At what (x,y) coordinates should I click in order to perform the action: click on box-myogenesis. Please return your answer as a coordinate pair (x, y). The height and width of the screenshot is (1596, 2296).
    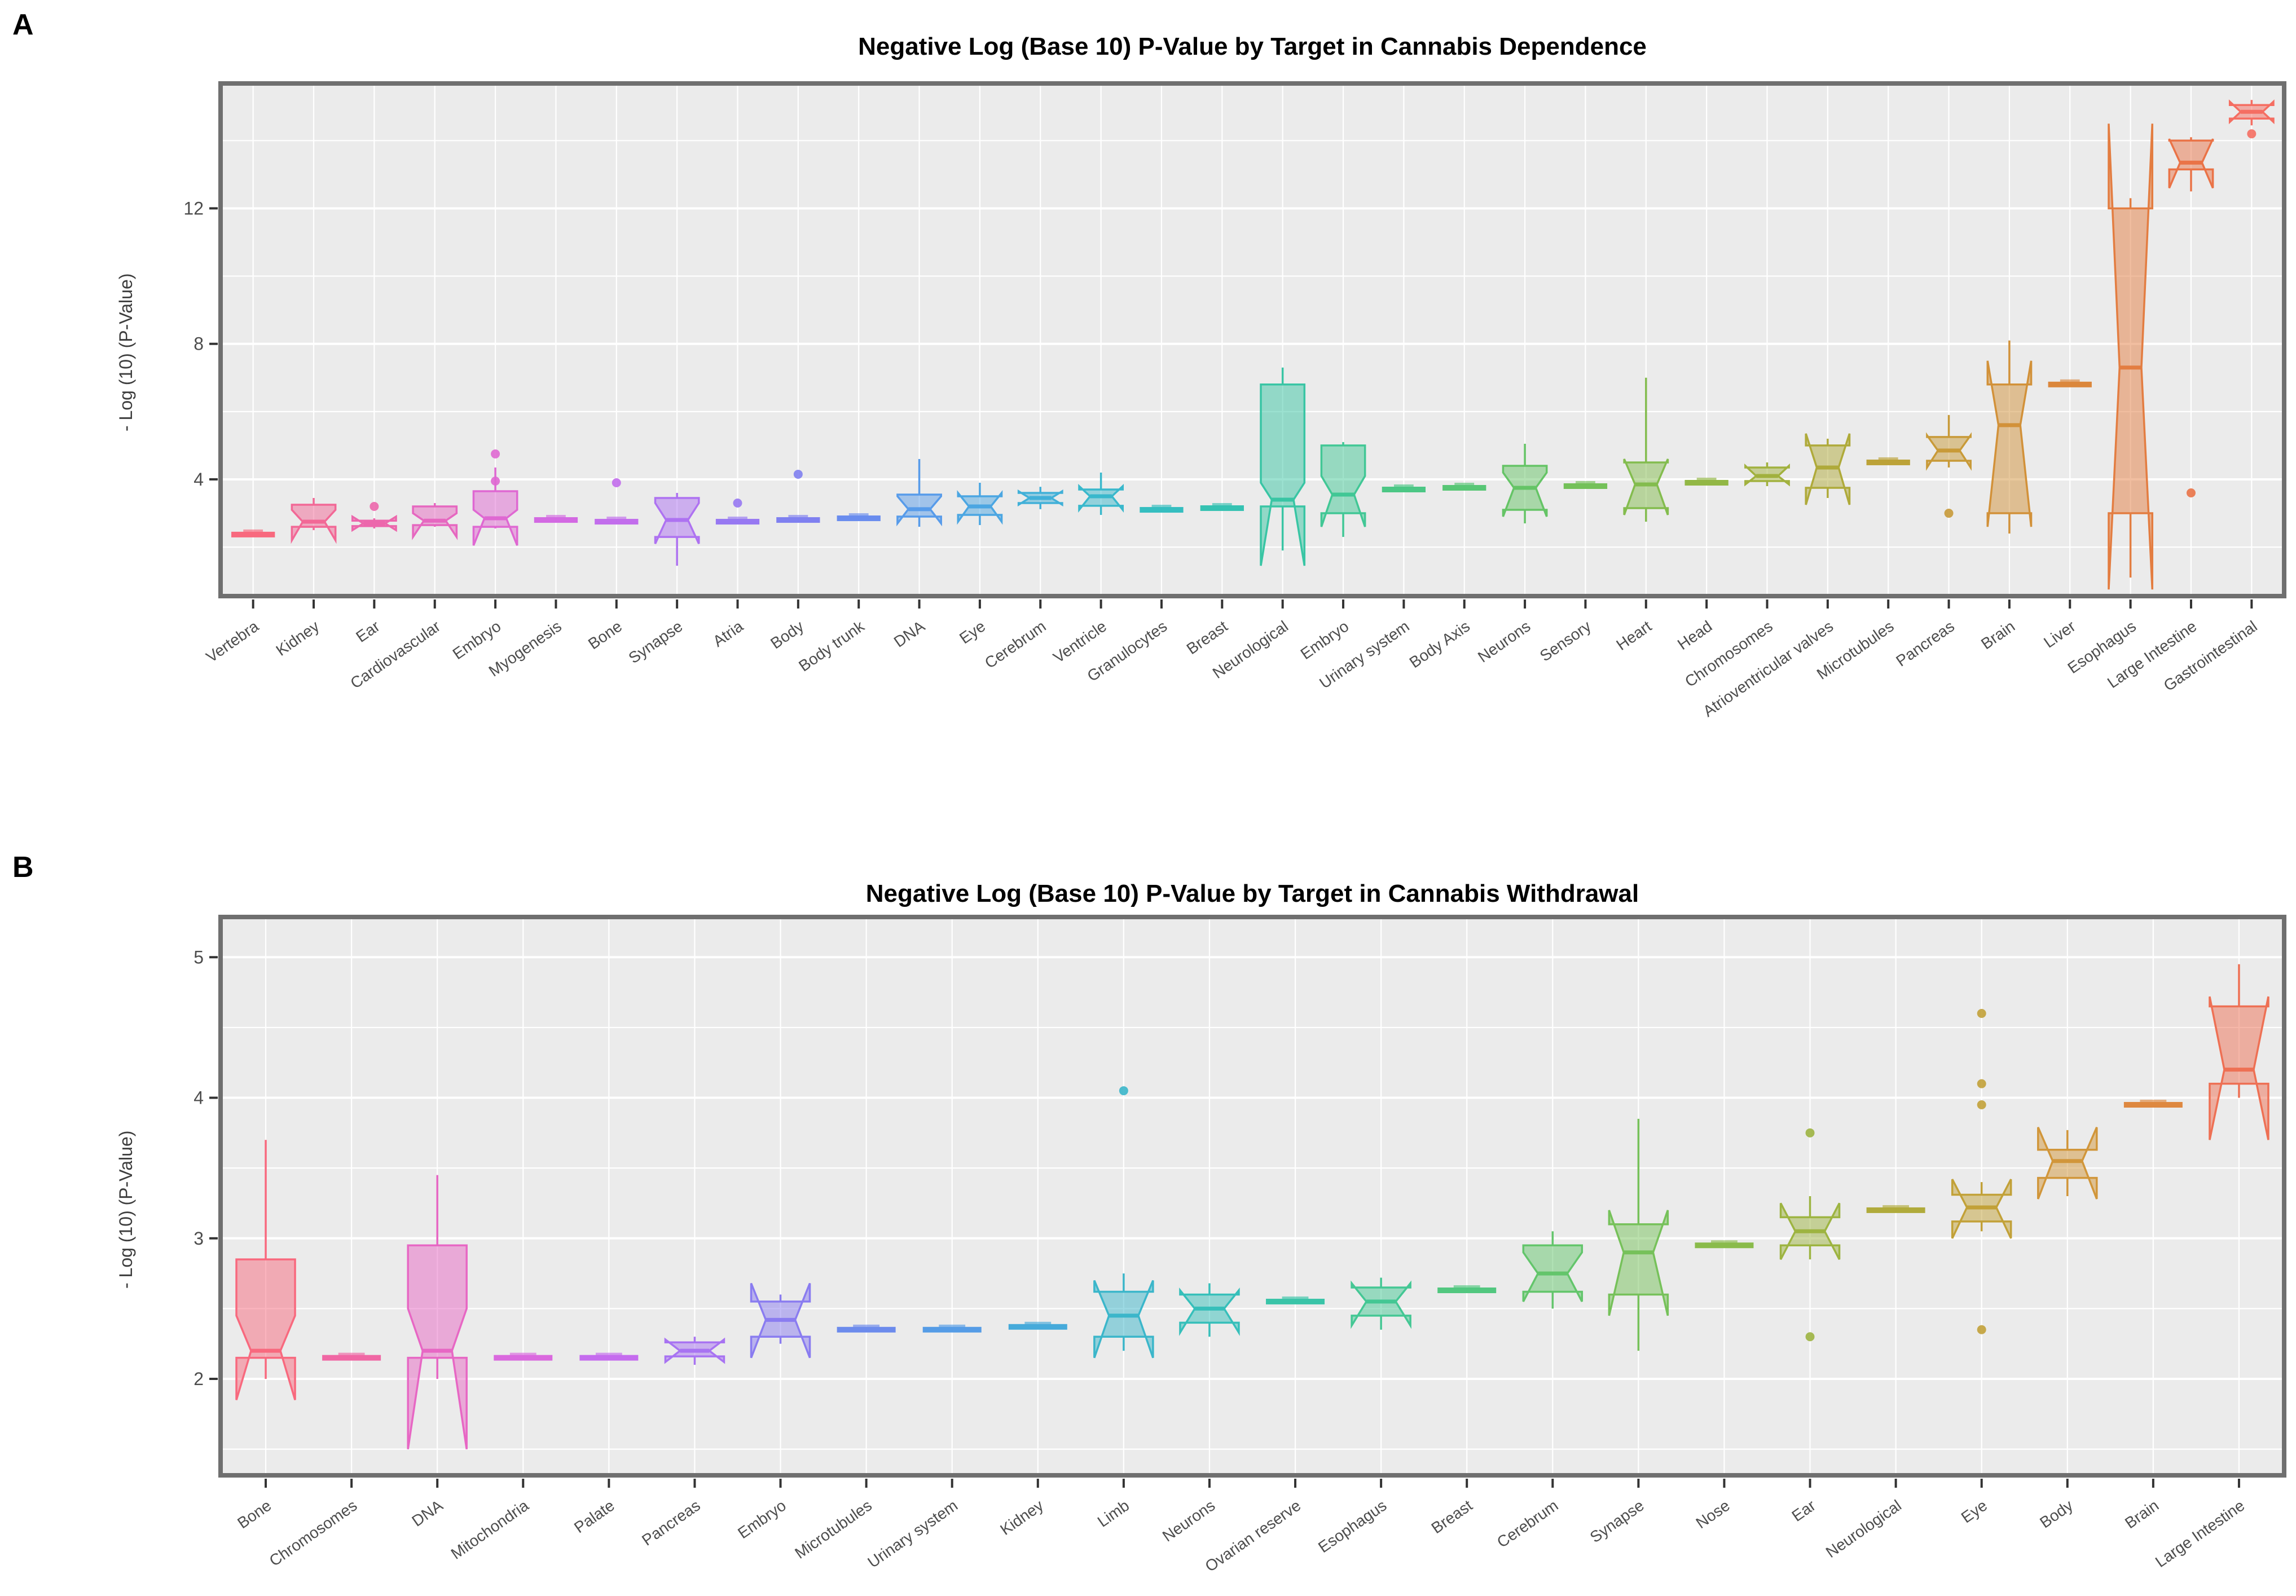
    Looking at the image, I should click on (556, 519).